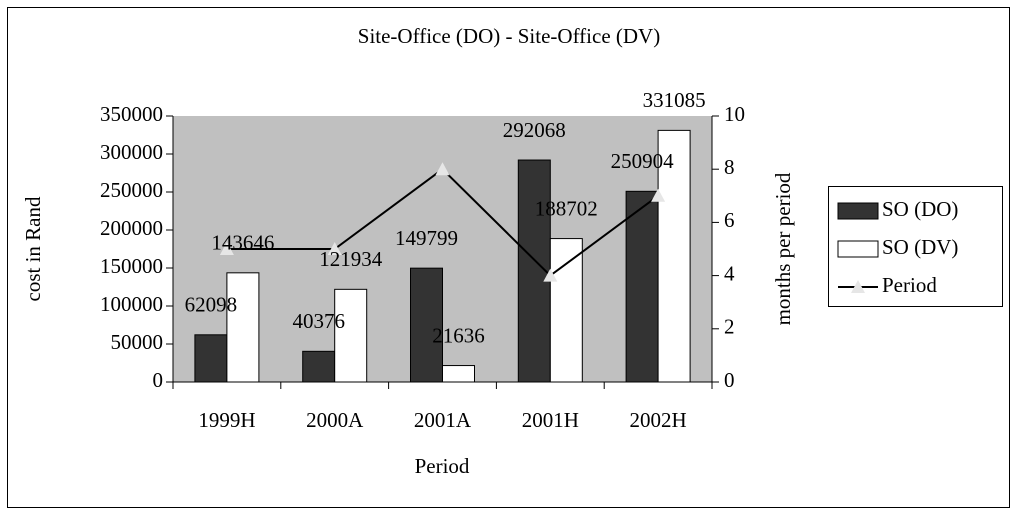  Describe the element at coordinates (509, 36) in the screenshot. I see `chart-title: Site-Office (DO) - Site-Office (DV)` at that location.